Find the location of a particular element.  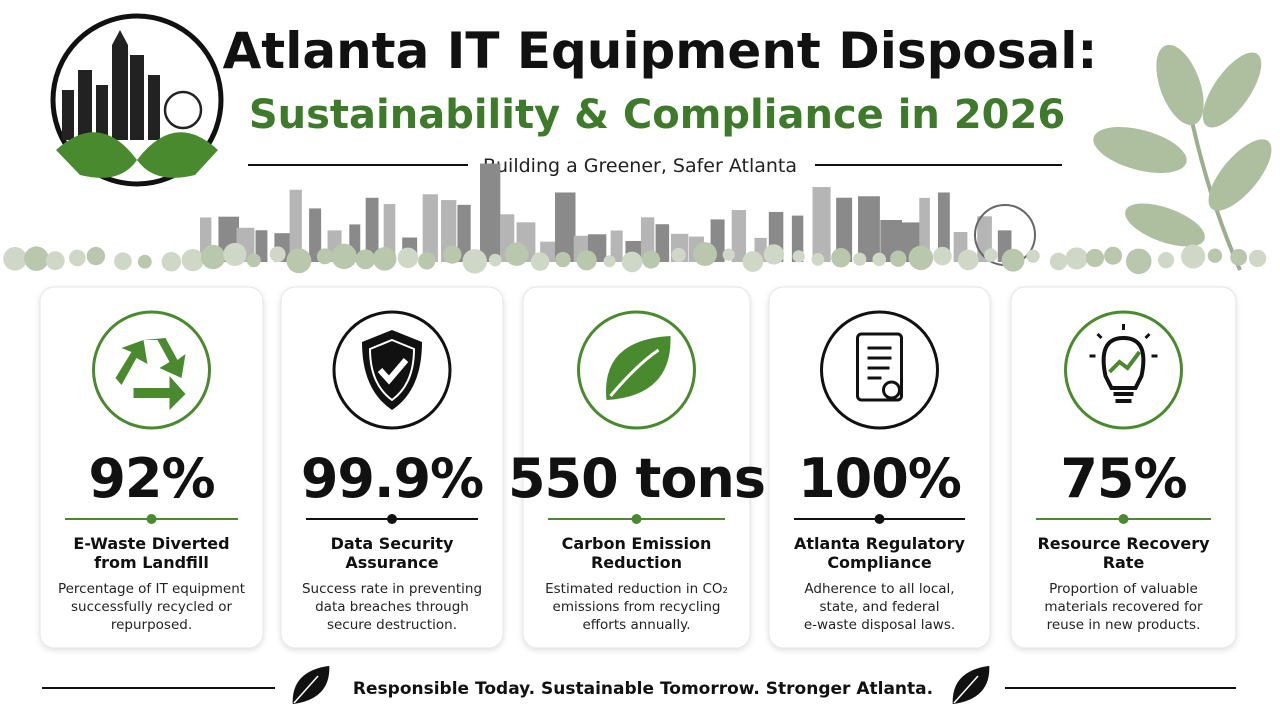

card-description: materials recovered for is located at coordinates (1123, 607).